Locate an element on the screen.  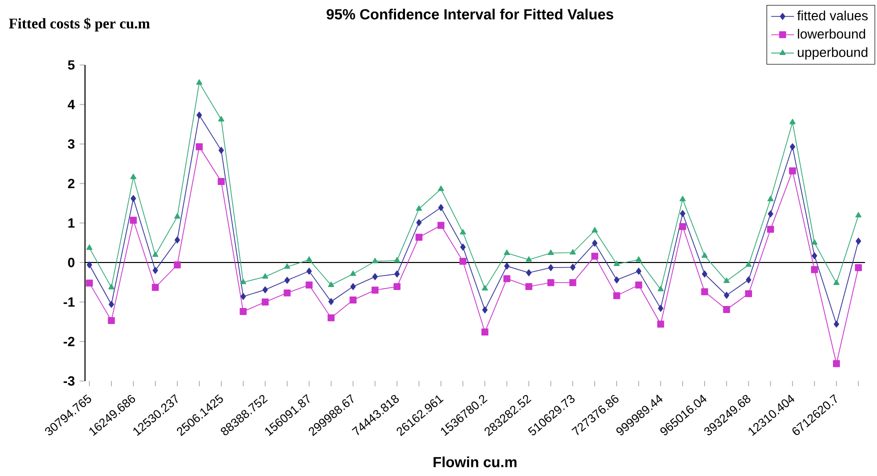
y-tick-label: 4 is located at coordinates (71, 105).